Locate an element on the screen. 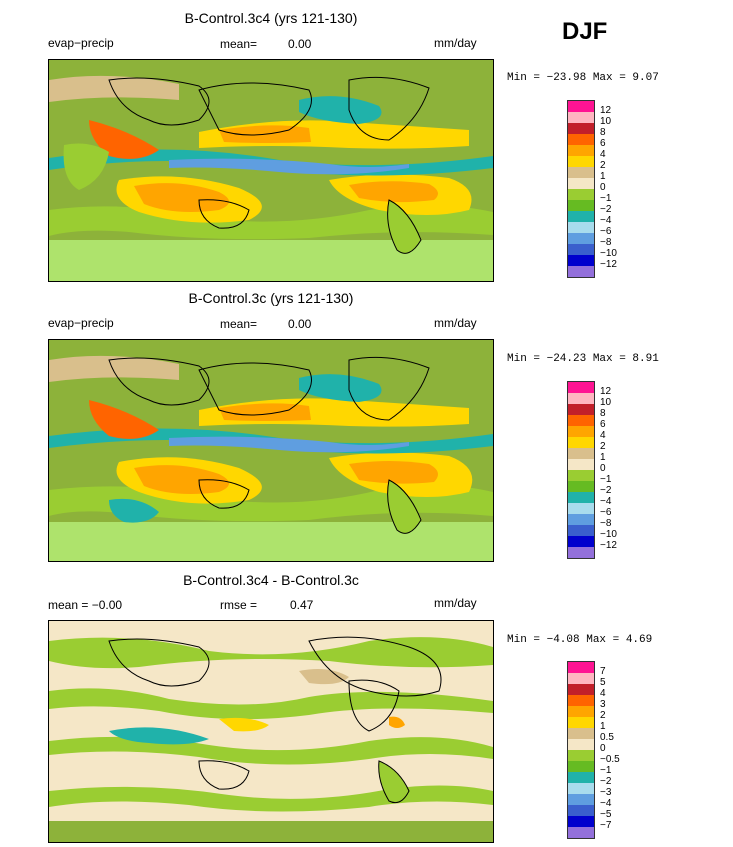 The width and height of the screenshot is (733, 847). panel-3-colorbar-swatches is located at coordinates (581, 750).